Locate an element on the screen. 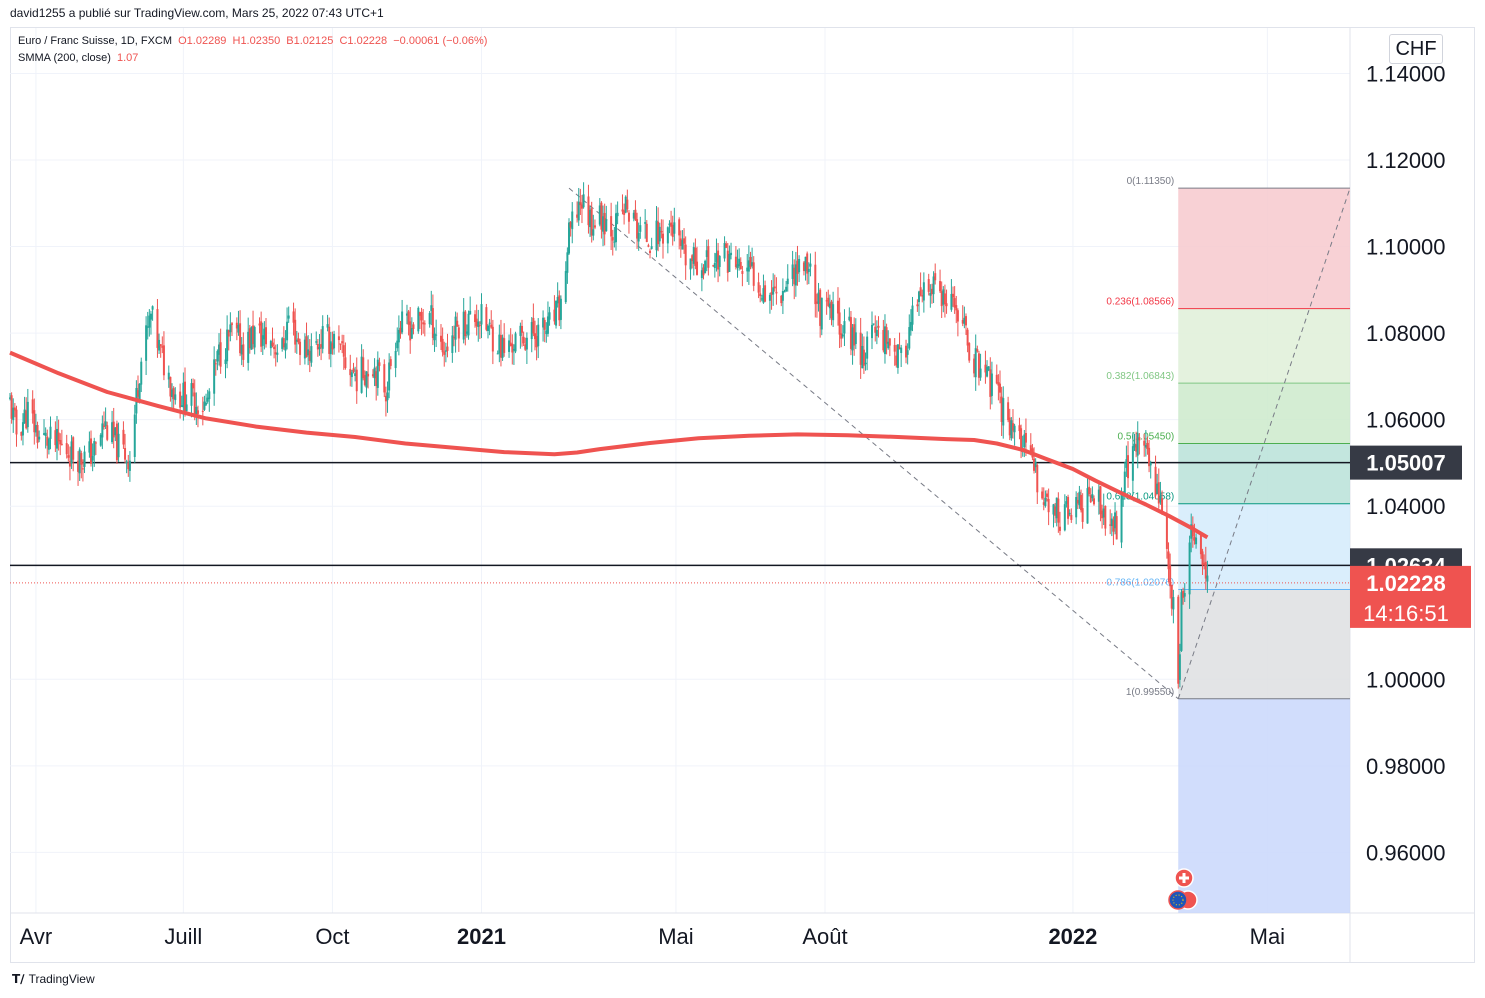 Image resolution: width=1485 pixels, height=998 pixels. hline-price-label: 1.05007 is located at coordinates (1406, 463).